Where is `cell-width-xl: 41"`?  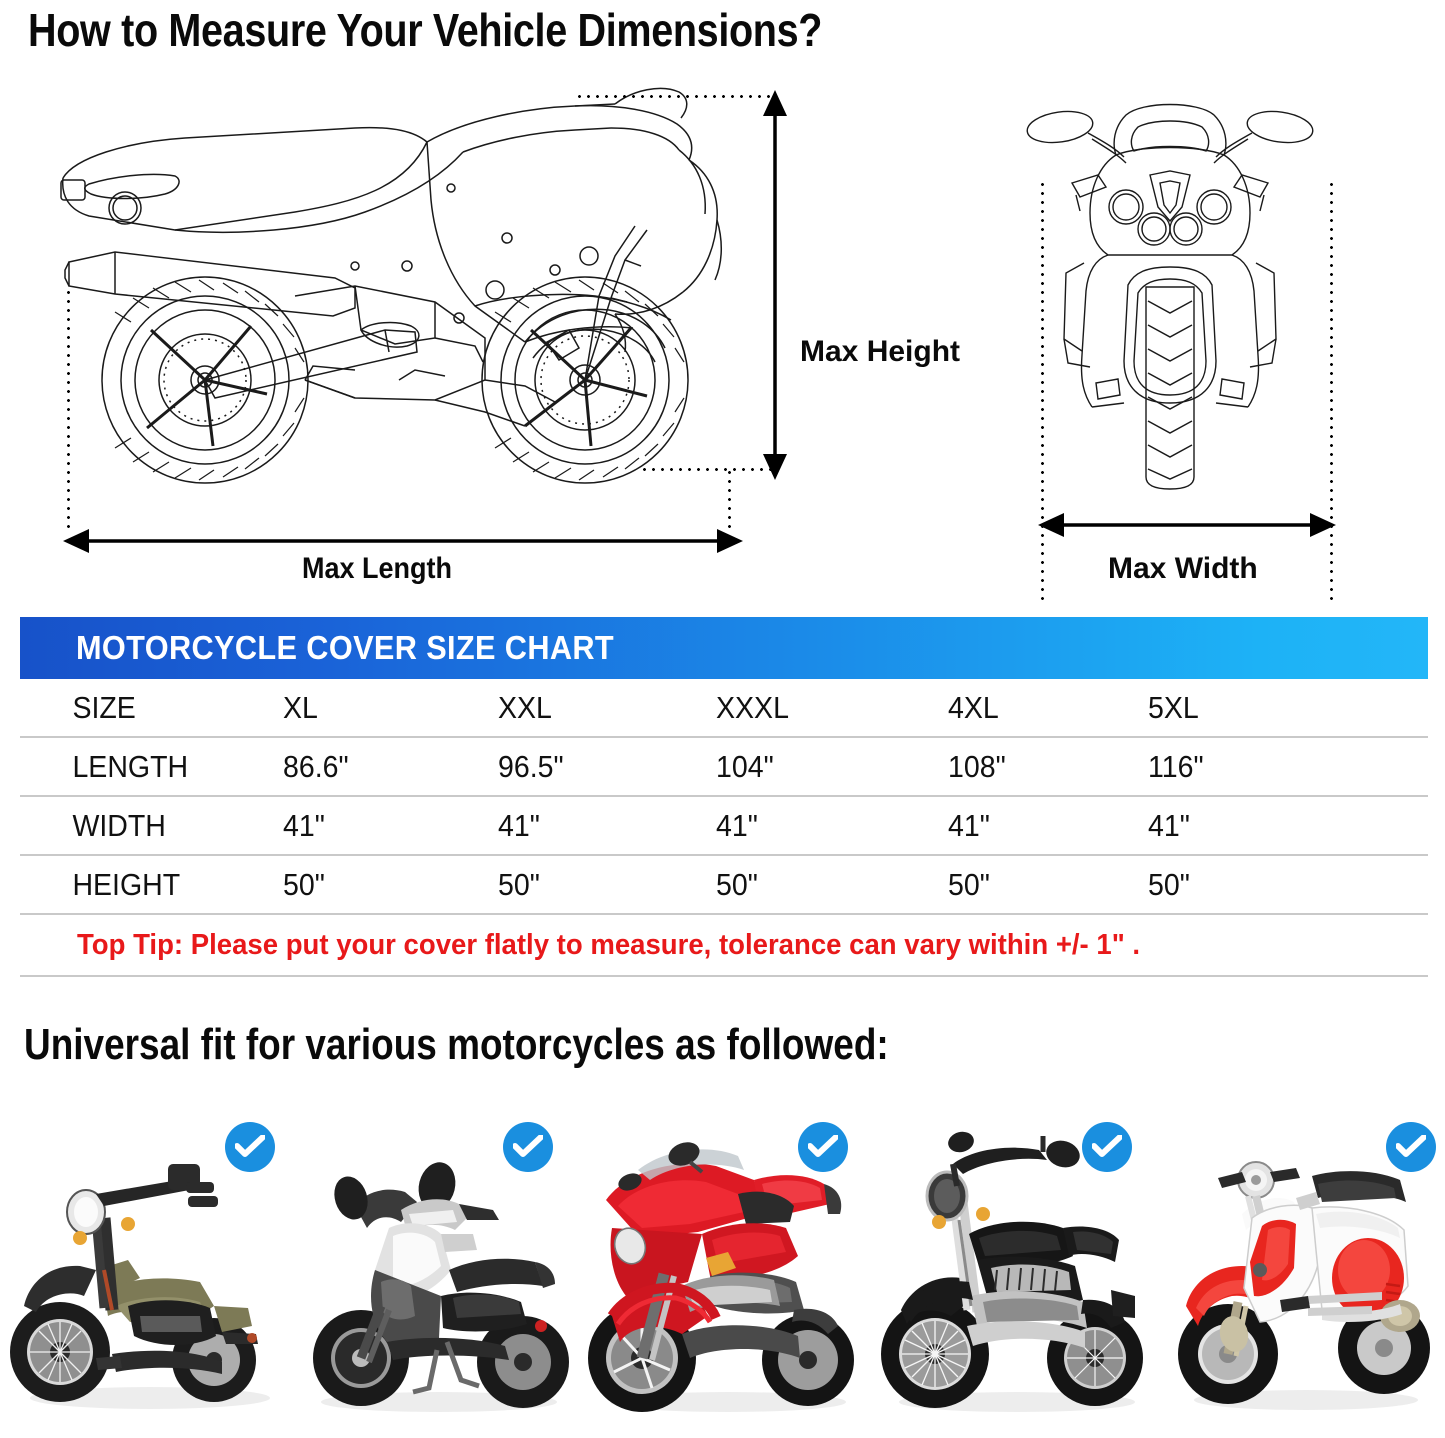
cell-width-xl: 41" is located at coordinates (304, 825).